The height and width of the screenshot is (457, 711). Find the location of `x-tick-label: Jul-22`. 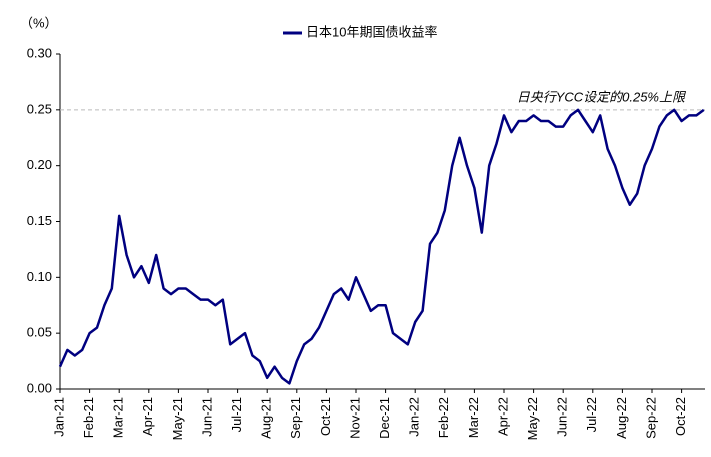

x-tick-label: Jul-22 is located at coordinates (591, 414).